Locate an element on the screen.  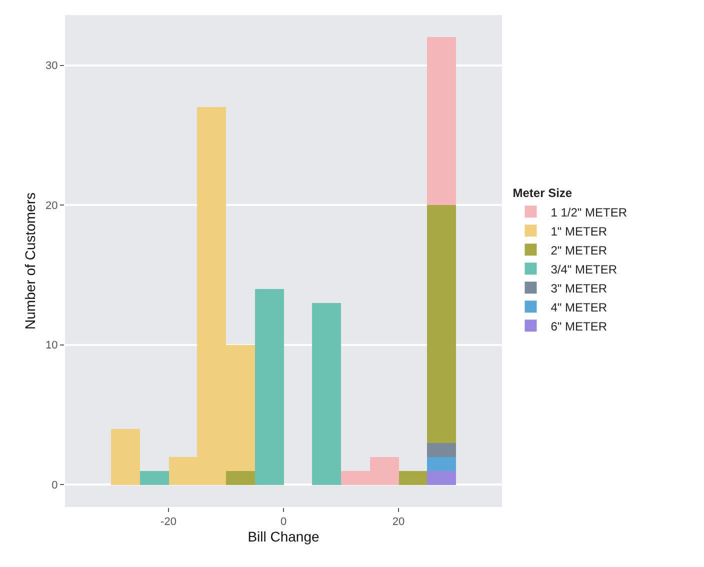
legend-label: 1" METER is located at coordinates (579, 231).